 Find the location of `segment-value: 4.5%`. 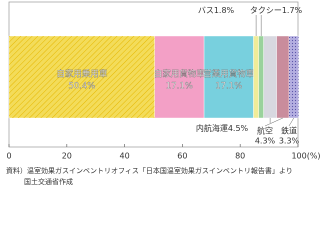

segment-value: 4.5% is located at coordinates (238, 128).